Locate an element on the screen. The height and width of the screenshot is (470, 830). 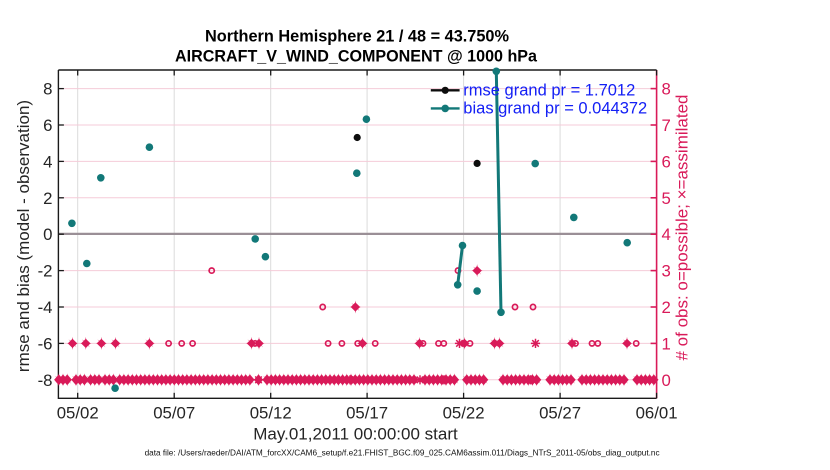
svg-text:AIRCRAFT_V_WIND_COMPONENT @ 10: AIRCRAFT_V_WIND_COMPONENT @ 1000 hPa is located at coordinates (356, 56).